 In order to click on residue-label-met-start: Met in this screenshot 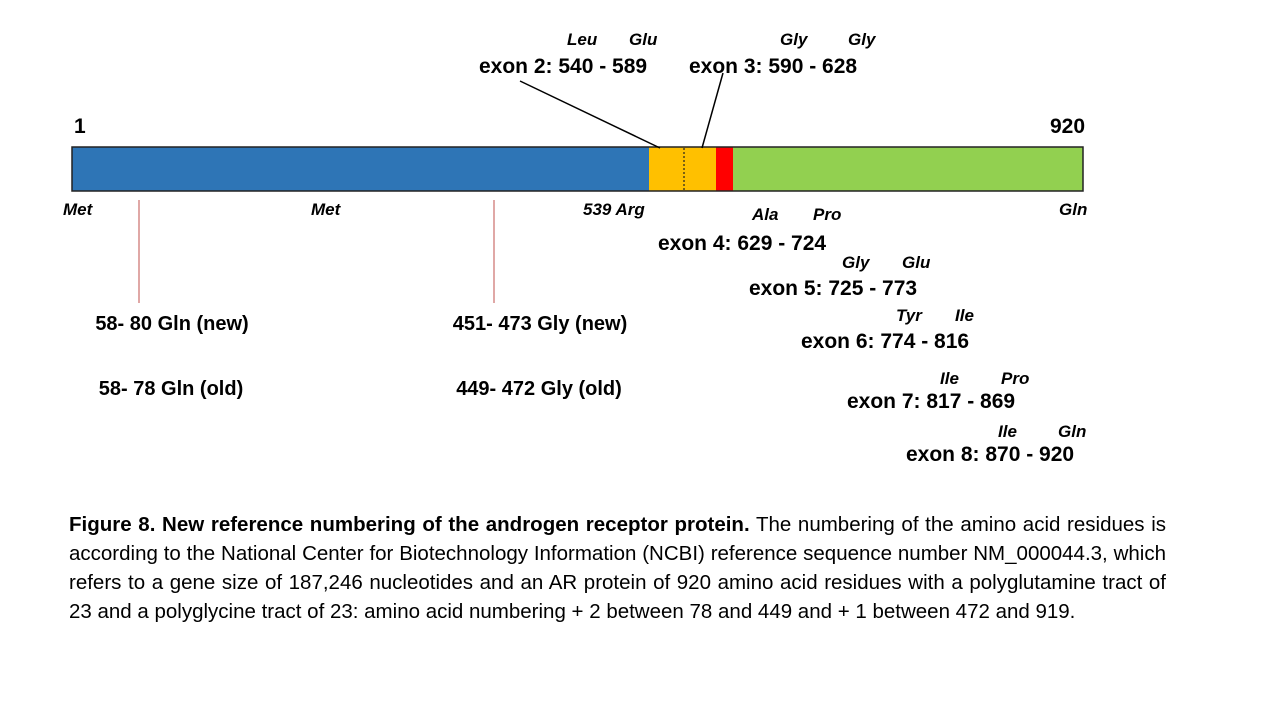, I will do `click(78, 209)`.